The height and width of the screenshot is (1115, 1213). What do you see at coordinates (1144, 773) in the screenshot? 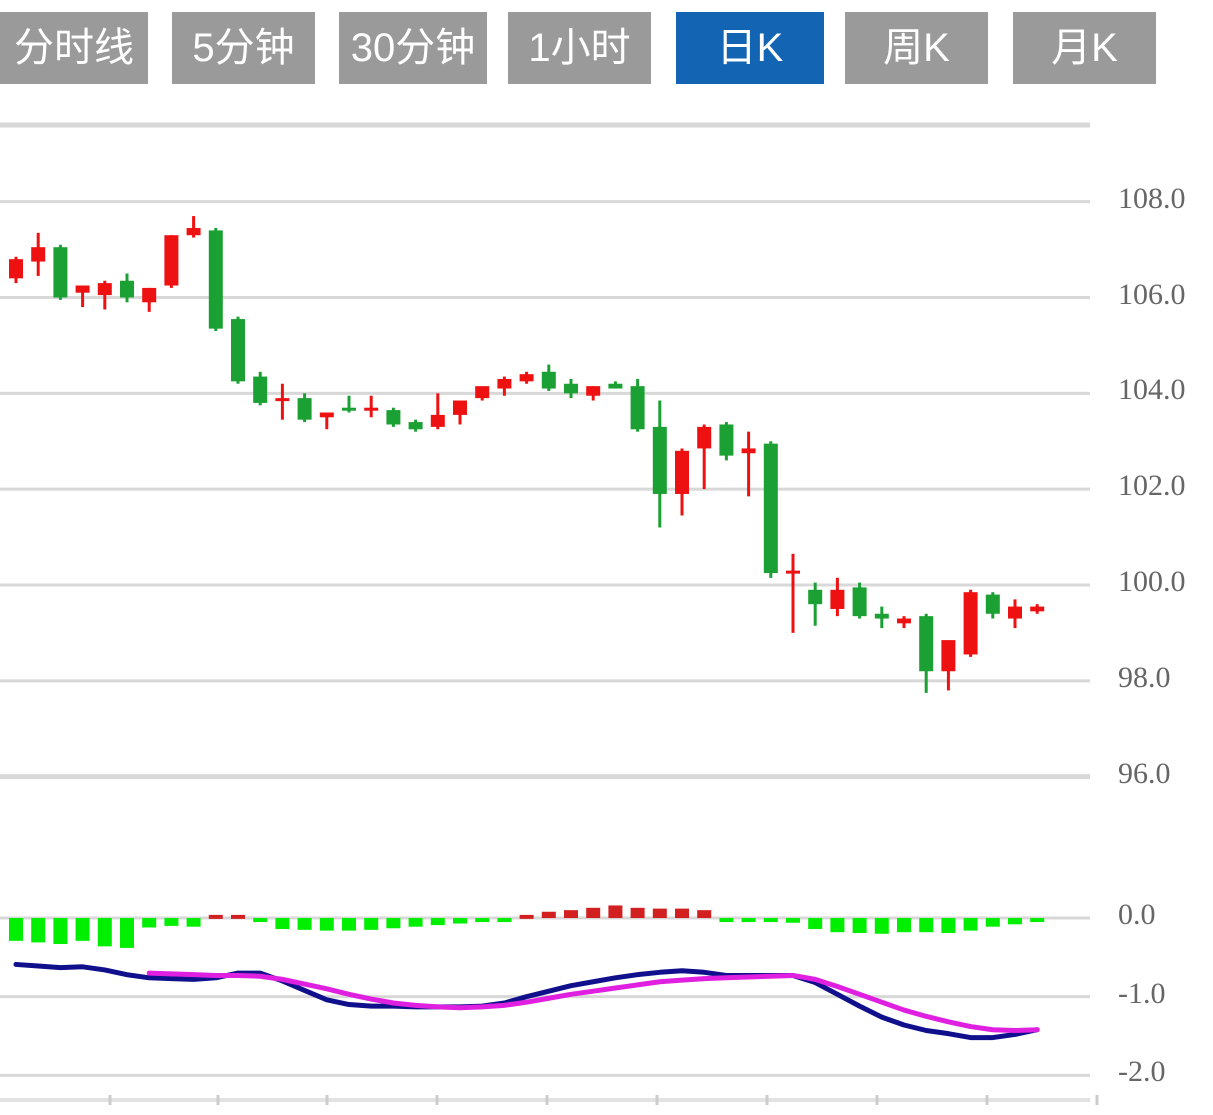
I see `price-axis-label-6: 96.0` at bounding box center [1144, 773].